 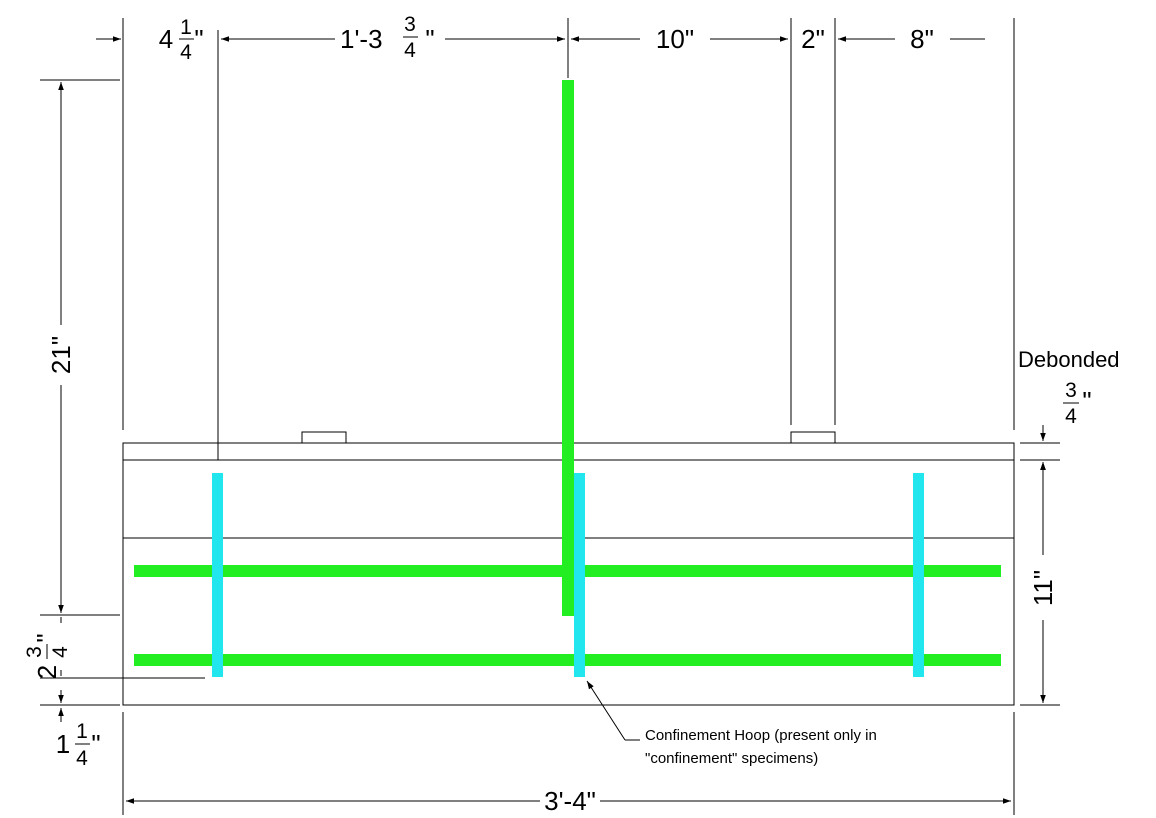 I want to click on dim-top-1-unit: ", so click(x=198, y=39).